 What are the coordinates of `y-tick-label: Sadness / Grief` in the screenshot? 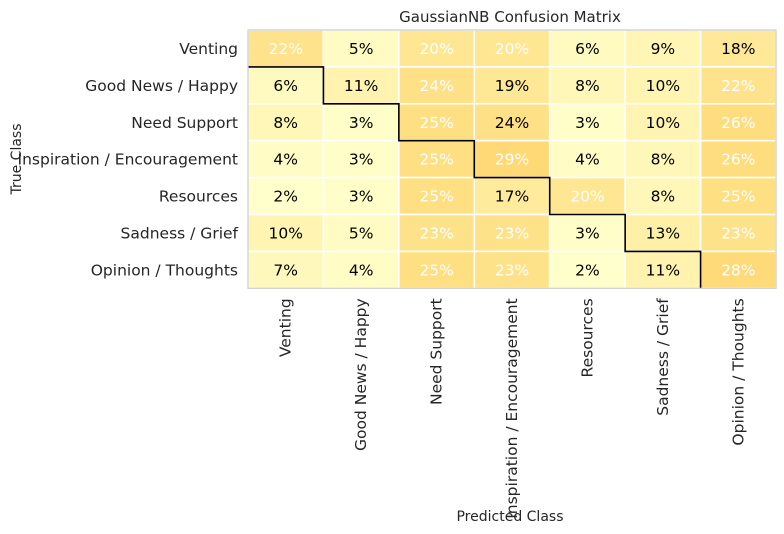 It's located at (180, 233).